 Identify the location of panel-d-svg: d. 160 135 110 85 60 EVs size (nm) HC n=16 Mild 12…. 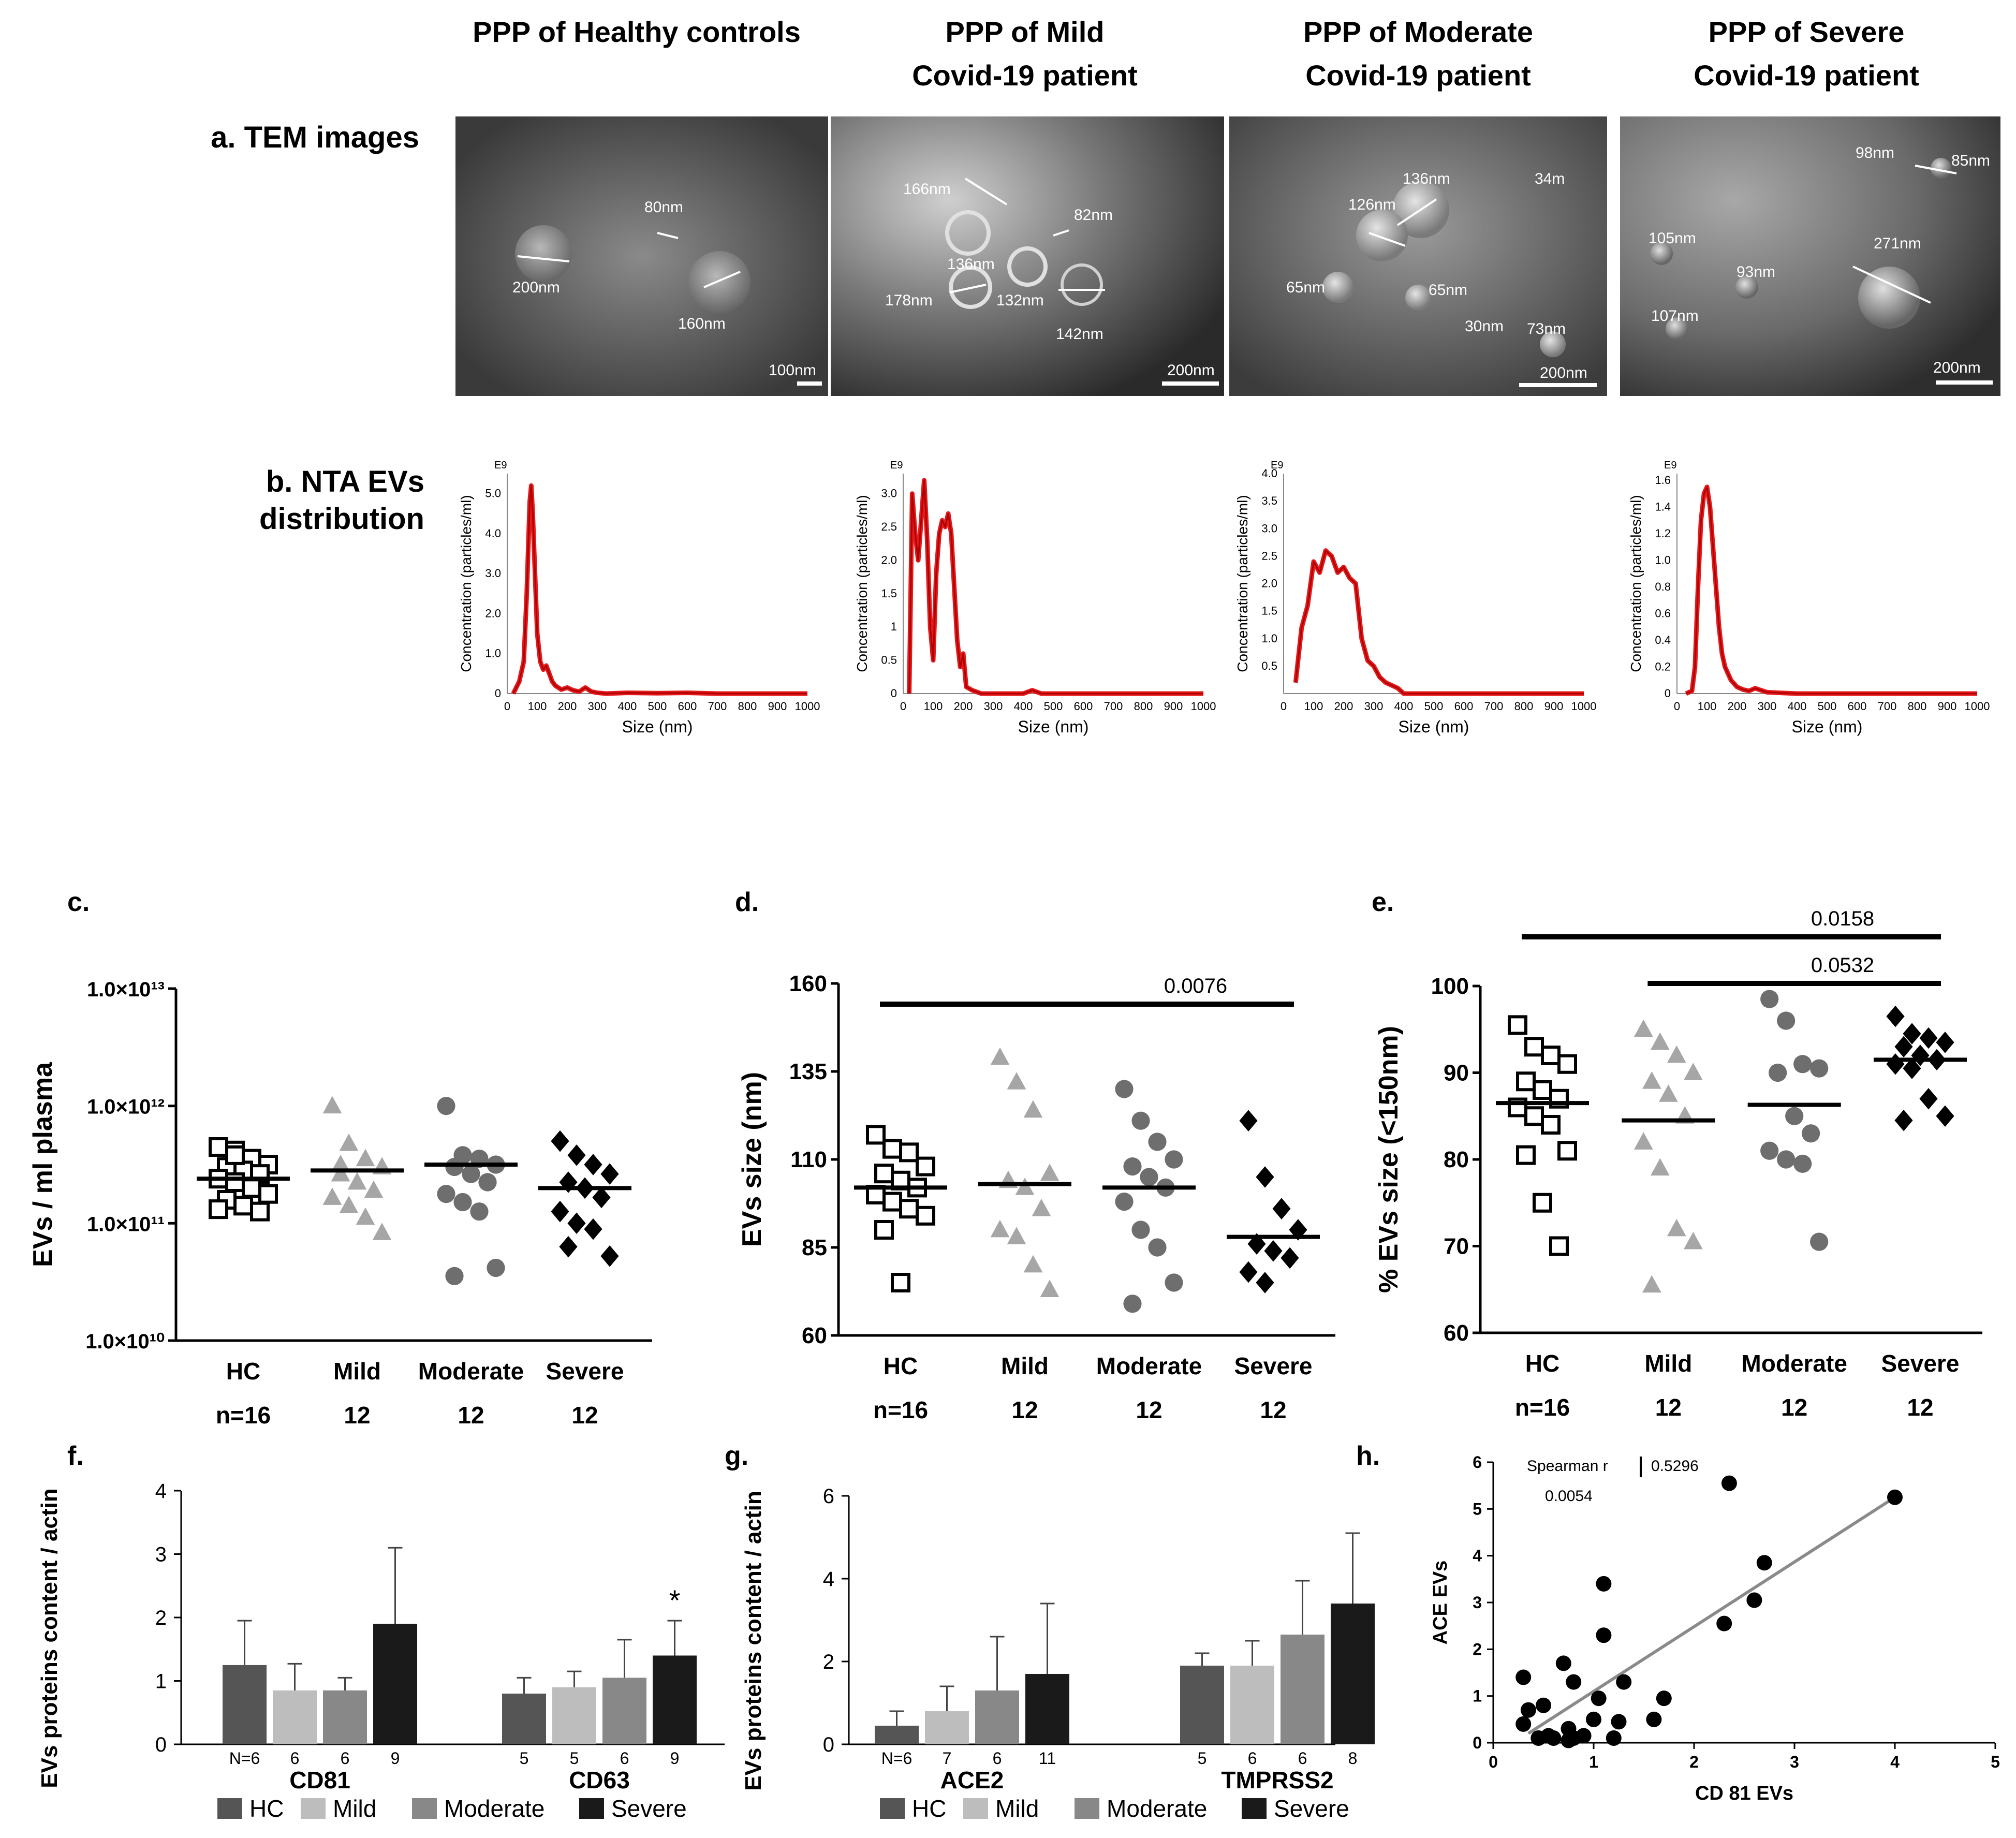
(1035, 1155).